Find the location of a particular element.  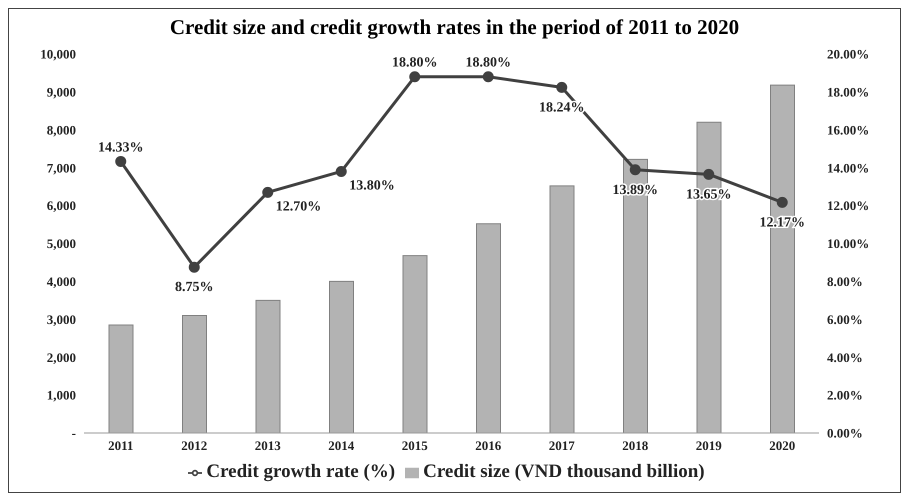

legend-label: Credit growth rate (%) is located at coordinates (301, 471).